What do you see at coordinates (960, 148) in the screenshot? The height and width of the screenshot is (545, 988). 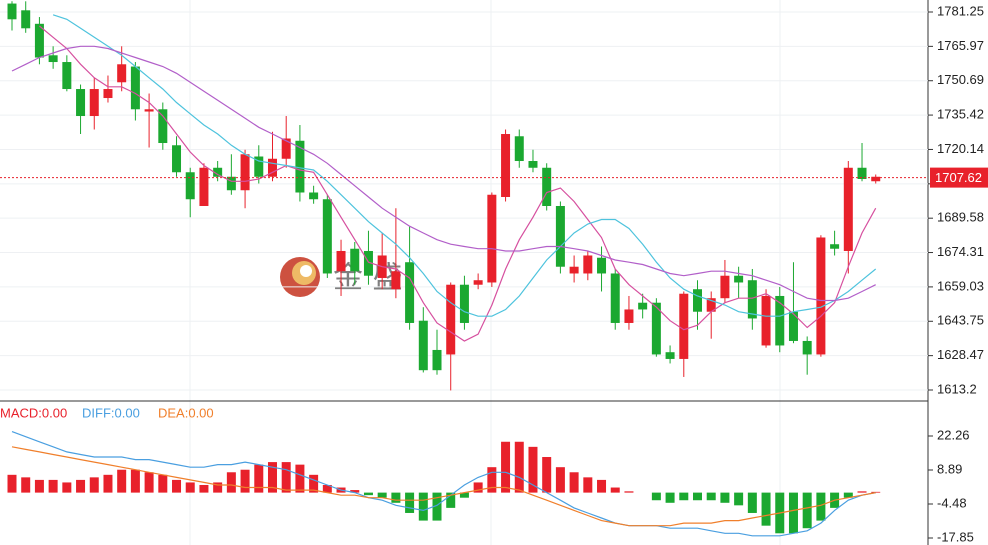 I see `y-tick-label: 1720.14` at bounding box center [960, 148].